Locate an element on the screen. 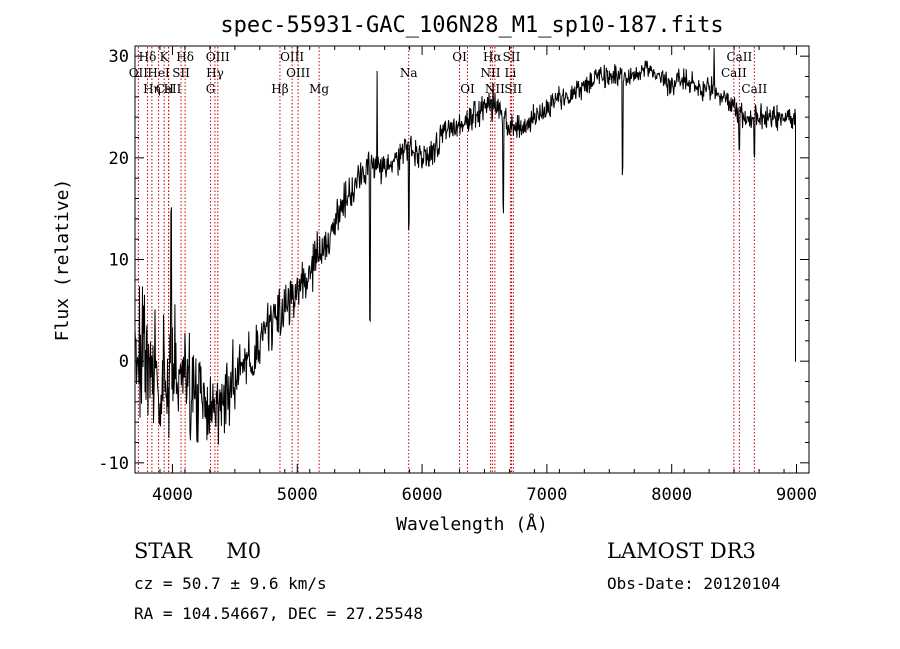  x-tick-label: 5000 is located at coordinates (297, 495).